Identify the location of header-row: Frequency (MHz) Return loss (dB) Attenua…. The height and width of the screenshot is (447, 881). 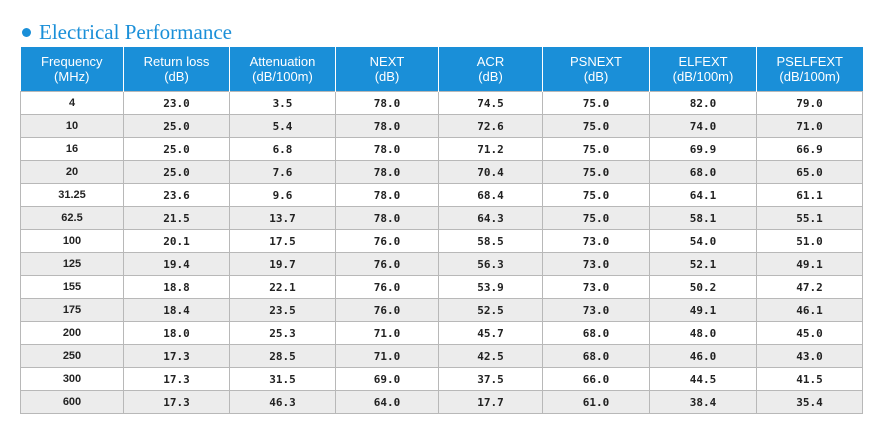
(441, 69).